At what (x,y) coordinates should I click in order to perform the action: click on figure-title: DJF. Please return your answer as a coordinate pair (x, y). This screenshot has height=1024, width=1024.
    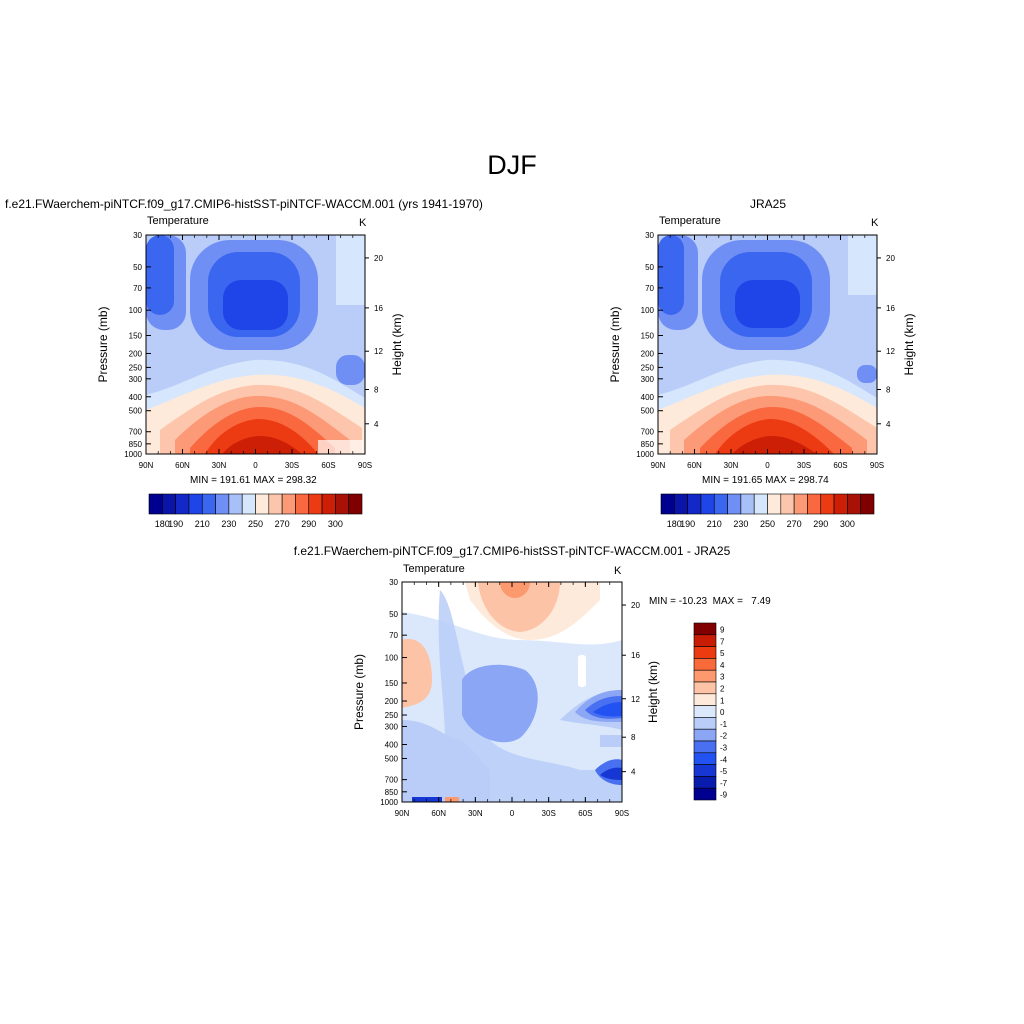
    Looking at the image, I should click on (512, 165).